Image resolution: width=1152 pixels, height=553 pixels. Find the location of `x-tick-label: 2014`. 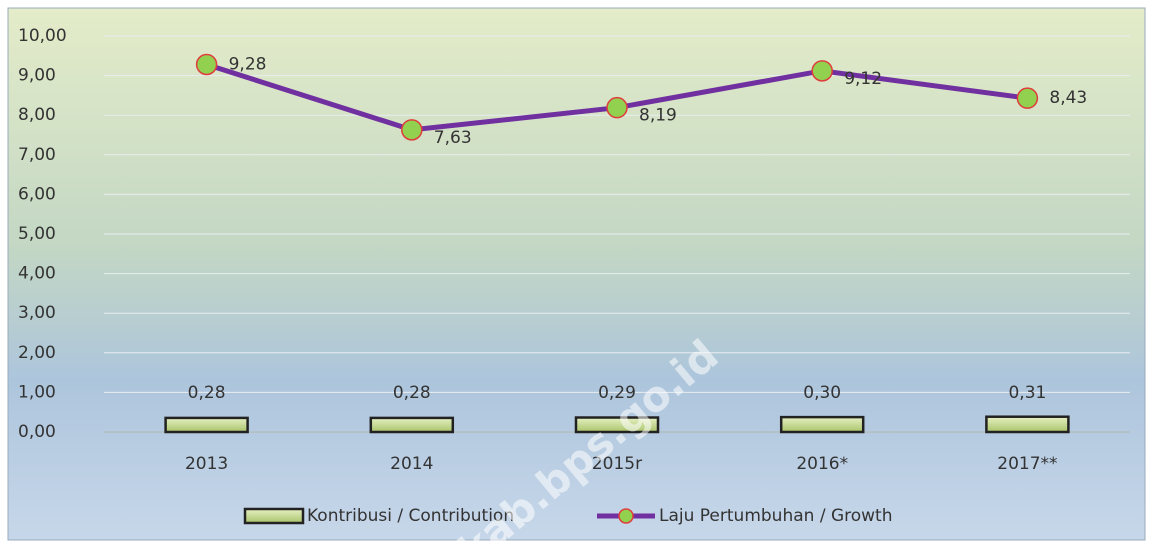

x-tick-label: 2014 is located at coordinates (411, 464).